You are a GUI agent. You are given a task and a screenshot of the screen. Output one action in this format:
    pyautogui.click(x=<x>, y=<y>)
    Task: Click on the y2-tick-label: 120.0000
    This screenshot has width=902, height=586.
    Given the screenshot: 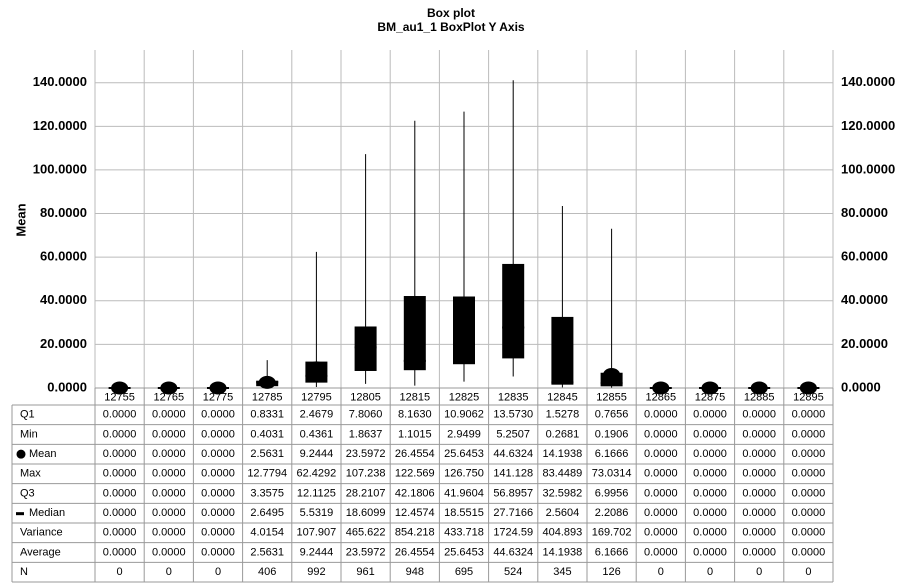 What is the action you would take?
    pyautogui.click(x=868, y=125)
    